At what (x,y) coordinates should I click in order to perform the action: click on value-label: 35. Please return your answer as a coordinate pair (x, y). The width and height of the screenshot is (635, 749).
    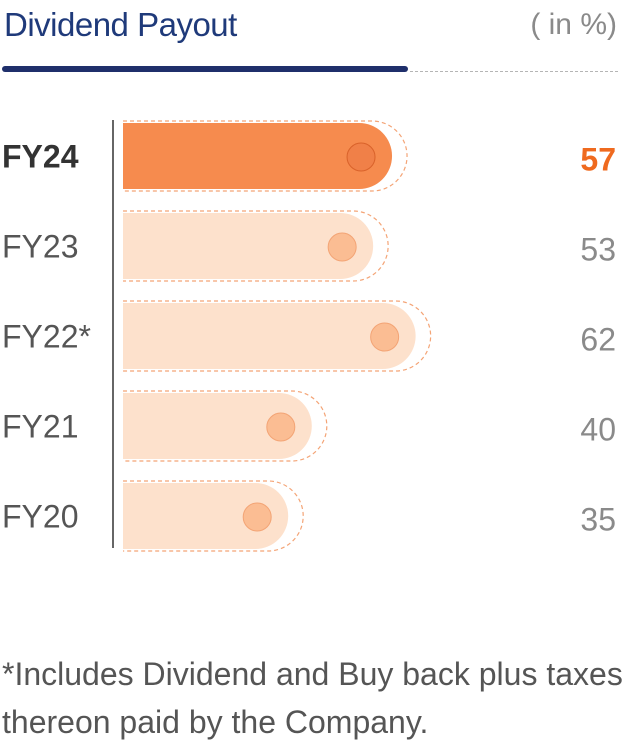
    Looking at the image, I should click on (598, 519).